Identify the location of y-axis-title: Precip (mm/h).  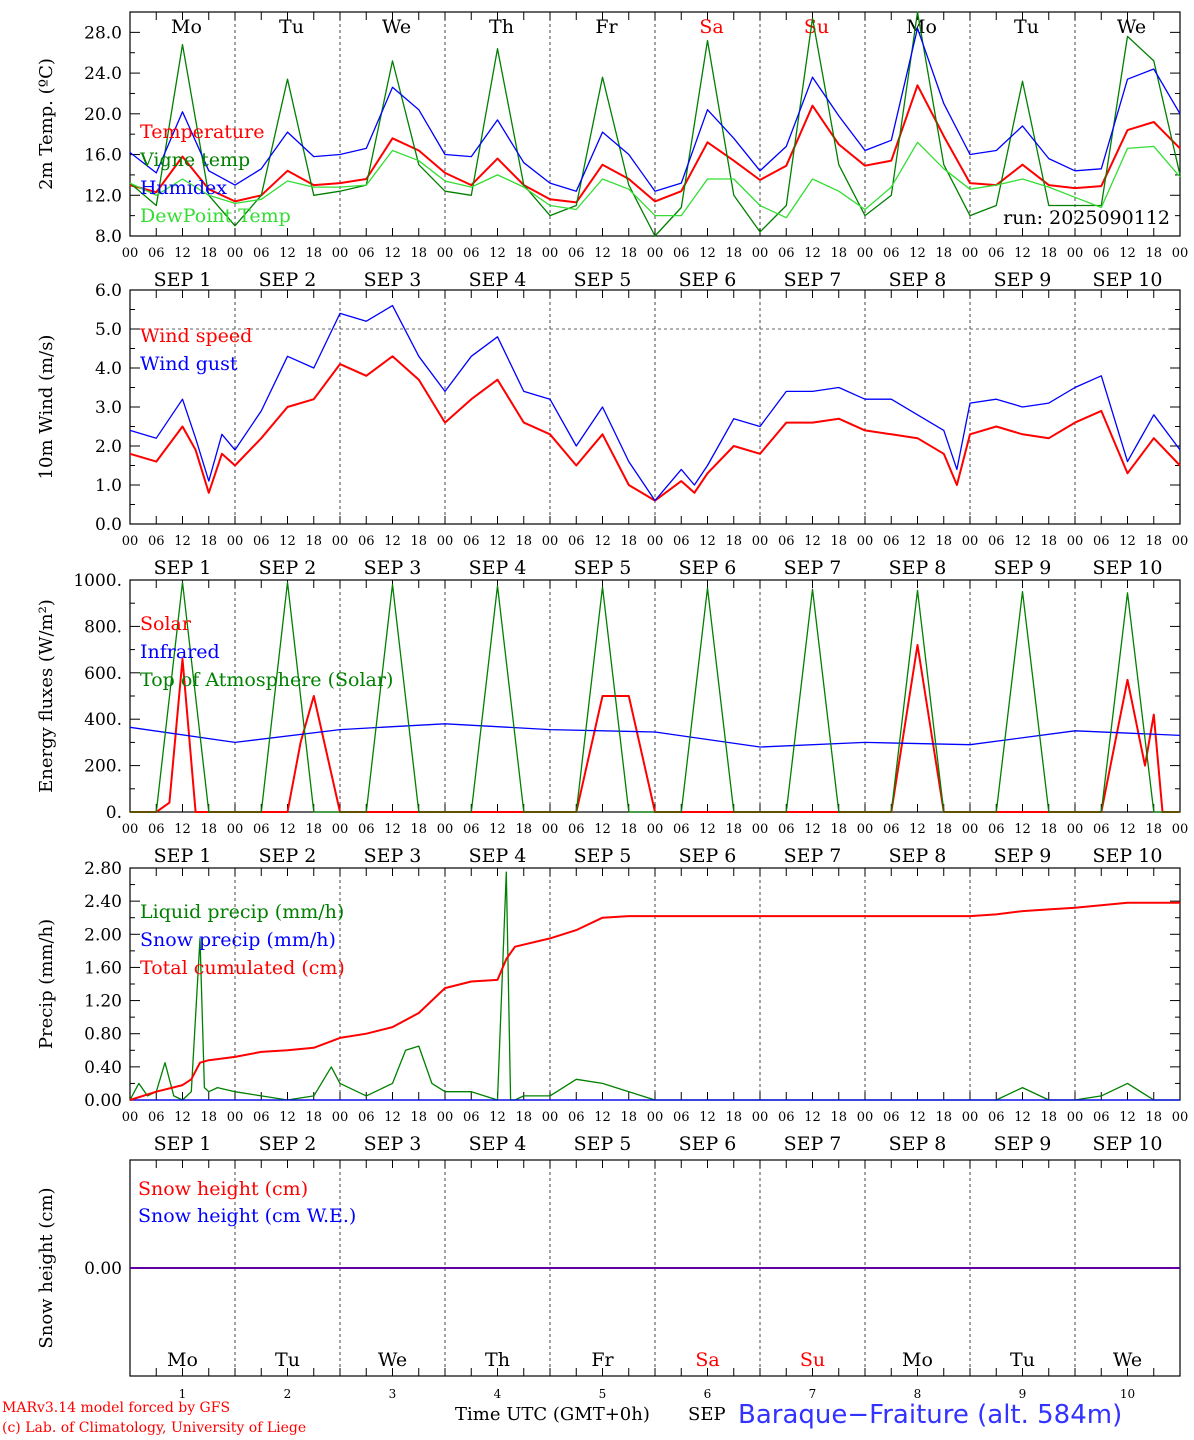
(46, 984).